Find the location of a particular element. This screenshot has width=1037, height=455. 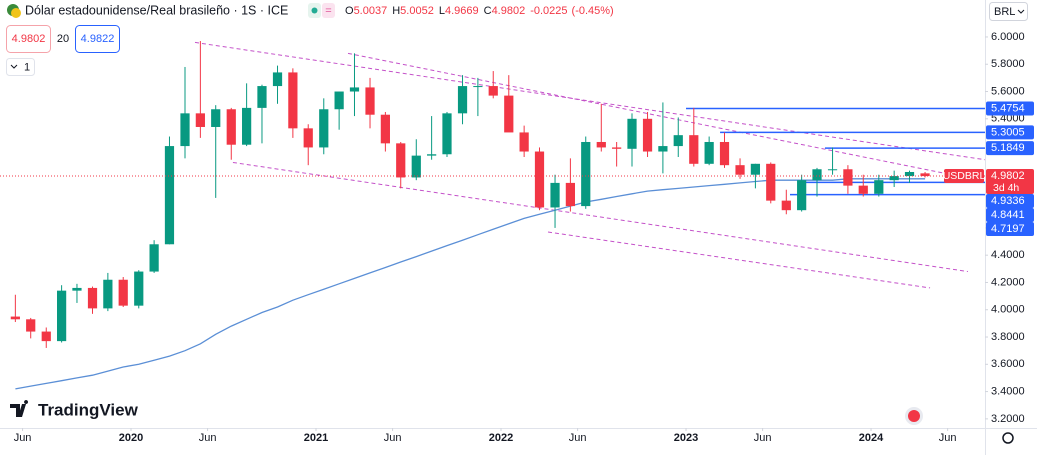

ohlc-value: 5.0037 is located at coordinates (371, 11).